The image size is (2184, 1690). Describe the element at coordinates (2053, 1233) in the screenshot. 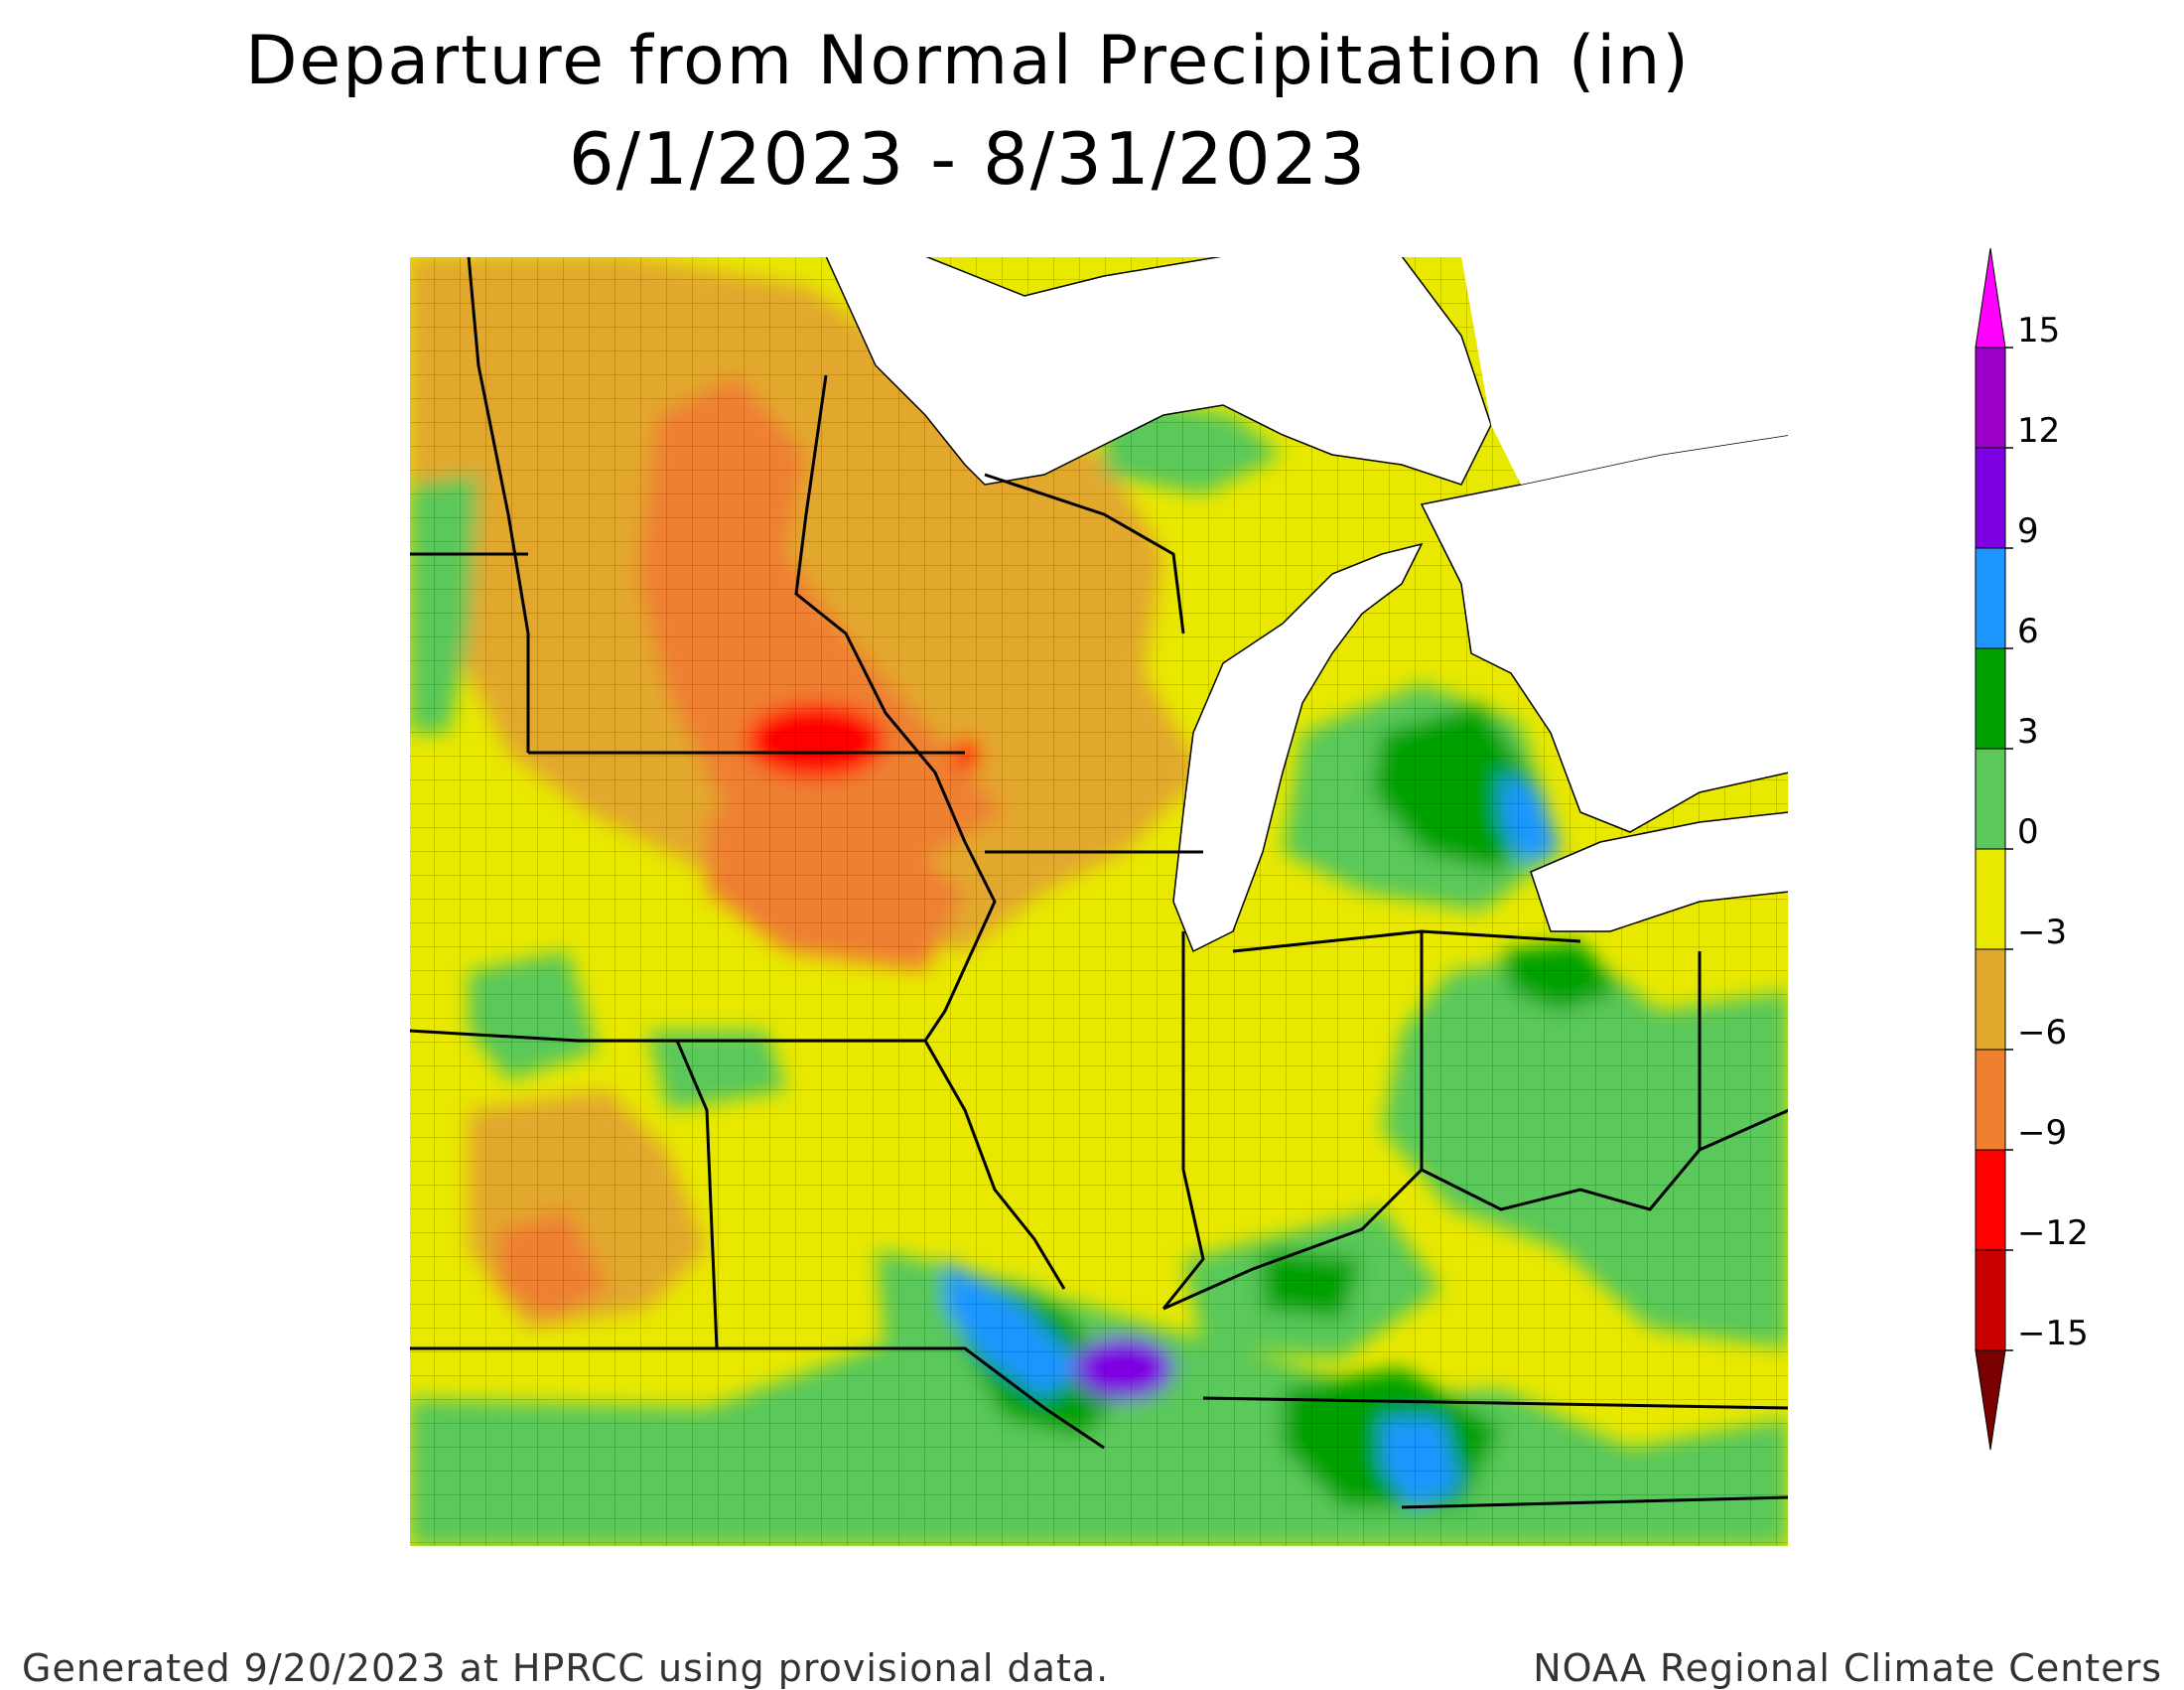

I see `legend-label: −12` at that location.